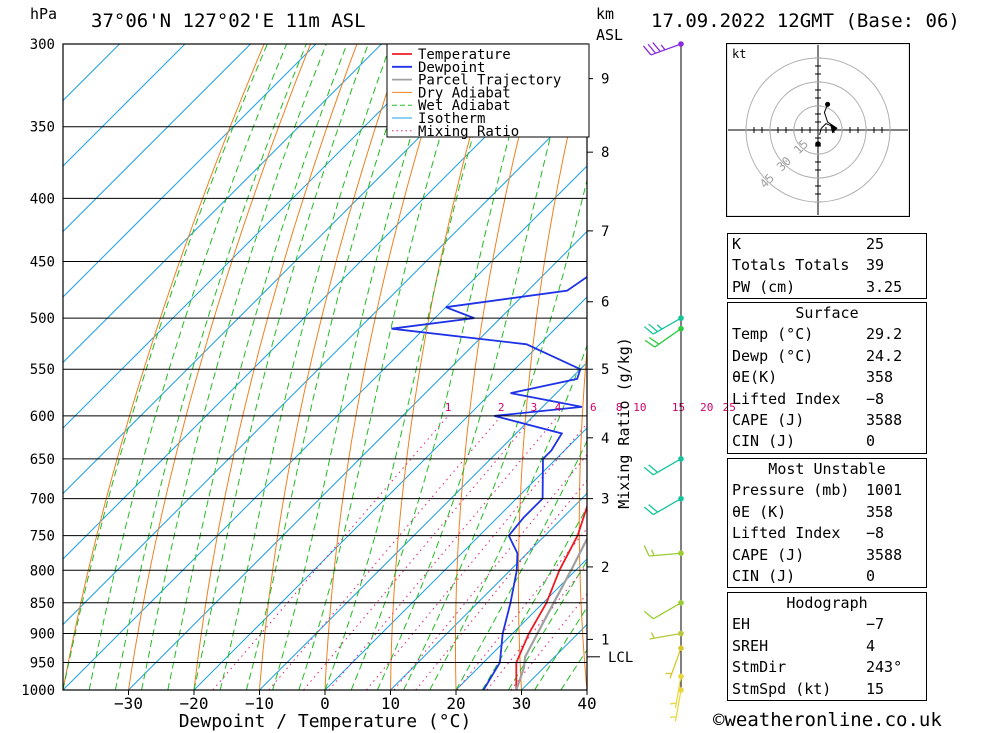  I want to click on row-value: 15, so click(875, 688).